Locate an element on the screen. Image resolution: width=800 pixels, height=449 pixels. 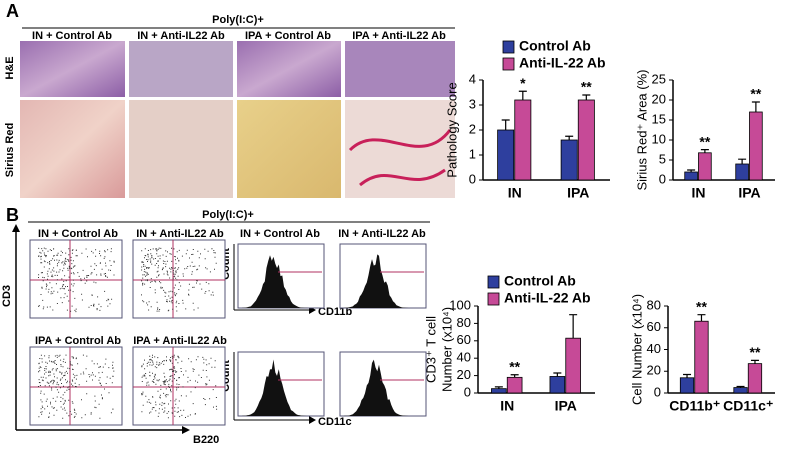
column-label: IPA + Anti-IL22 Ab is located at coordinates (399, 36).